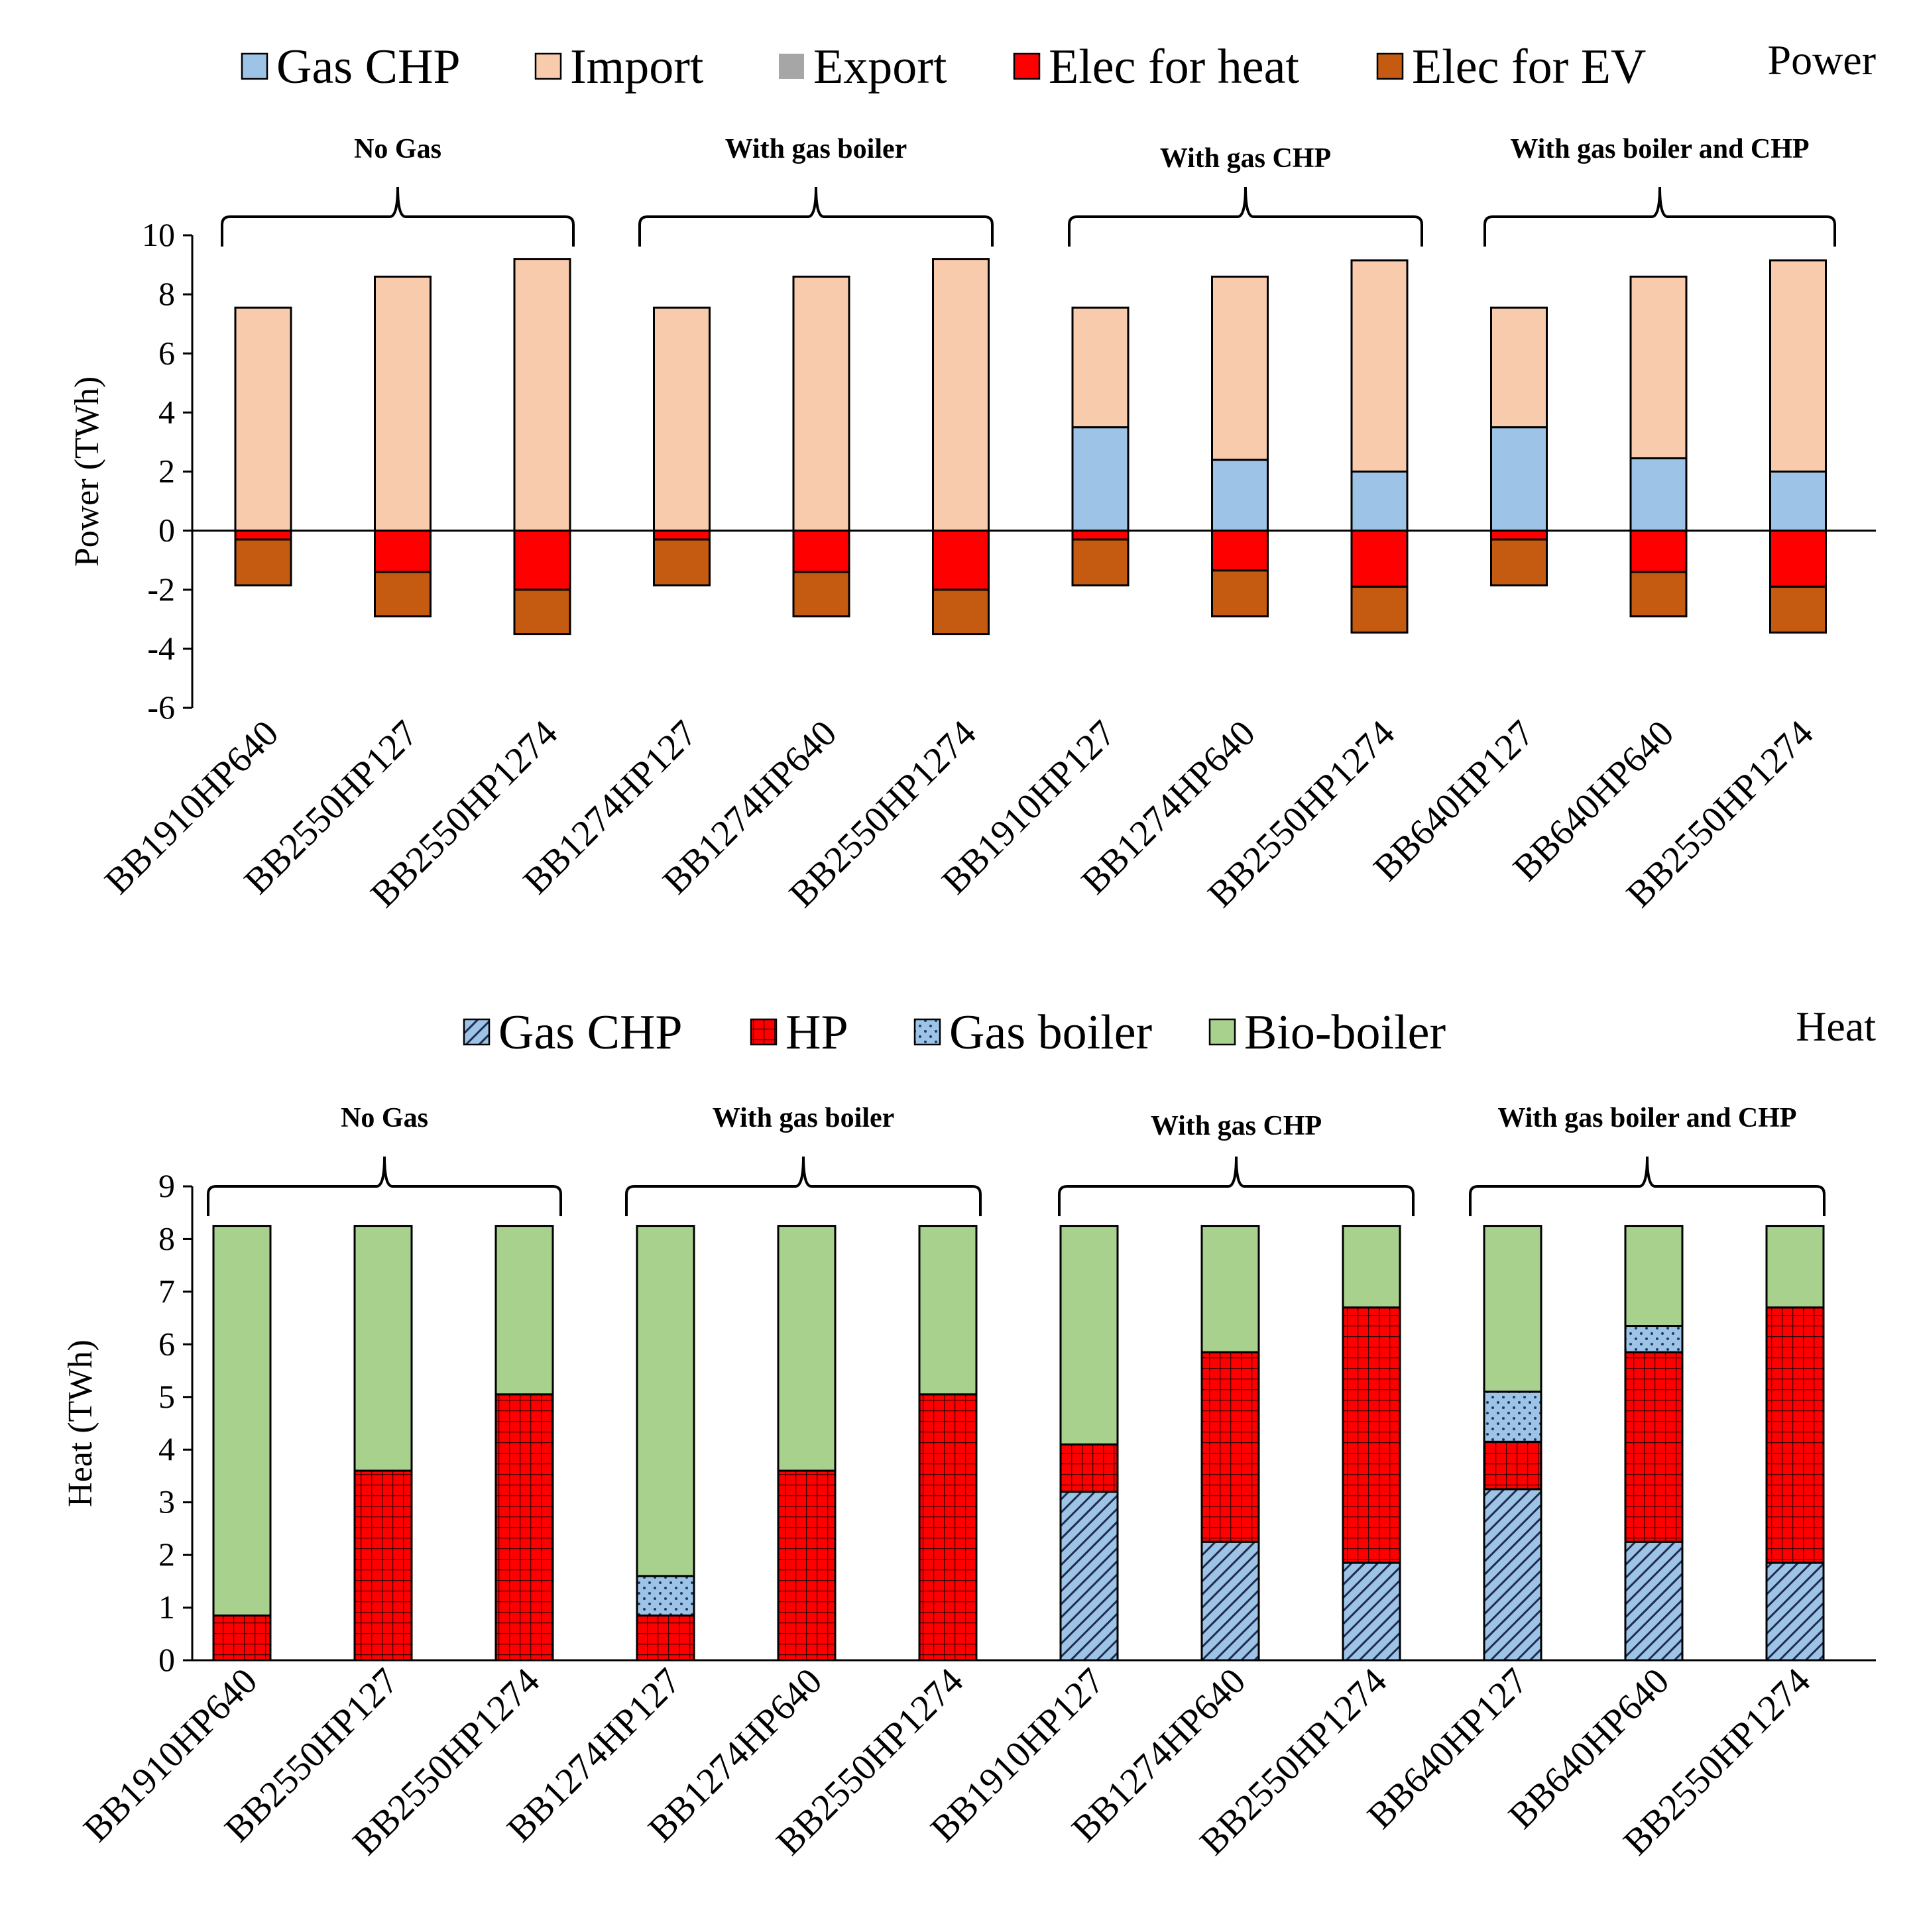 The image size is (1915, 1932). What do you see at coordinates (166, 1291) in the screenshot?
I see `y-tick-label: 7` at bounding box center [166, 1291].